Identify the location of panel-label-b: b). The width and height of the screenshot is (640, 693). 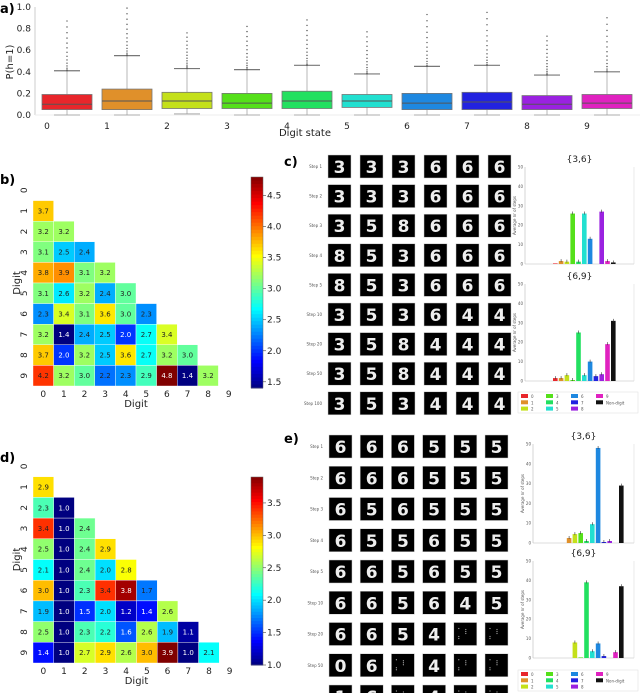
(7, 180).